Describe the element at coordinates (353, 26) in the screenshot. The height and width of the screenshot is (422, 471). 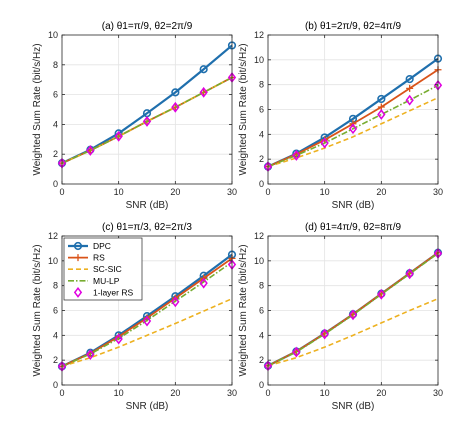
I see `subplot-title: (b) θ1=2π/9, θ2=4π/9` at that location.